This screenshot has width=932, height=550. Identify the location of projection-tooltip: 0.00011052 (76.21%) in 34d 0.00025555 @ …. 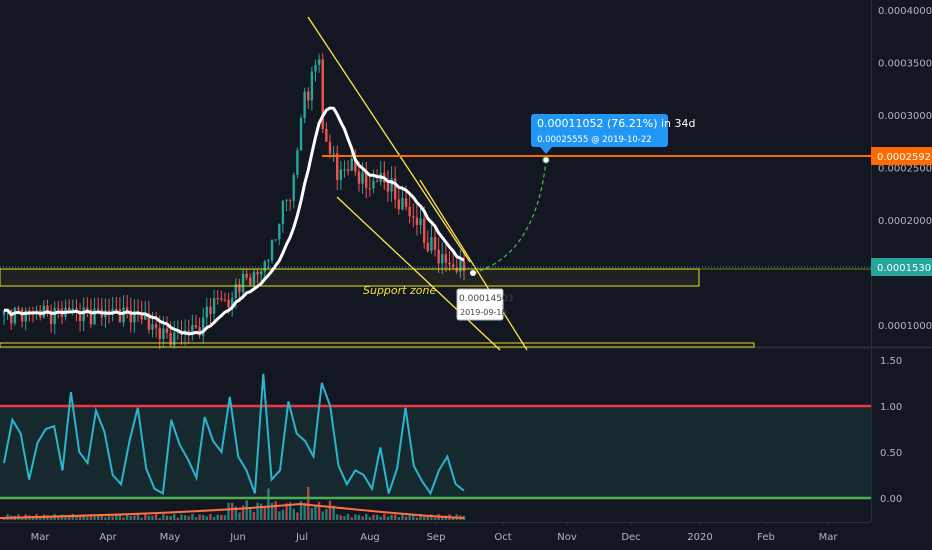
(613, 134).